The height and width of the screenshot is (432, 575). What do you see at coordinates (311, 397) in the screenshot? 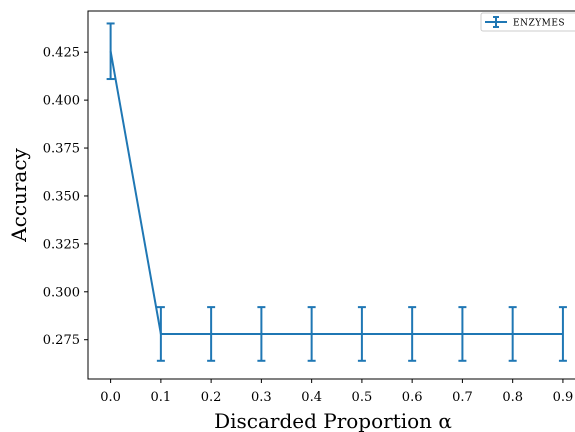
I see `x-tick-label: 0.4` at bounding box center [311, 397].